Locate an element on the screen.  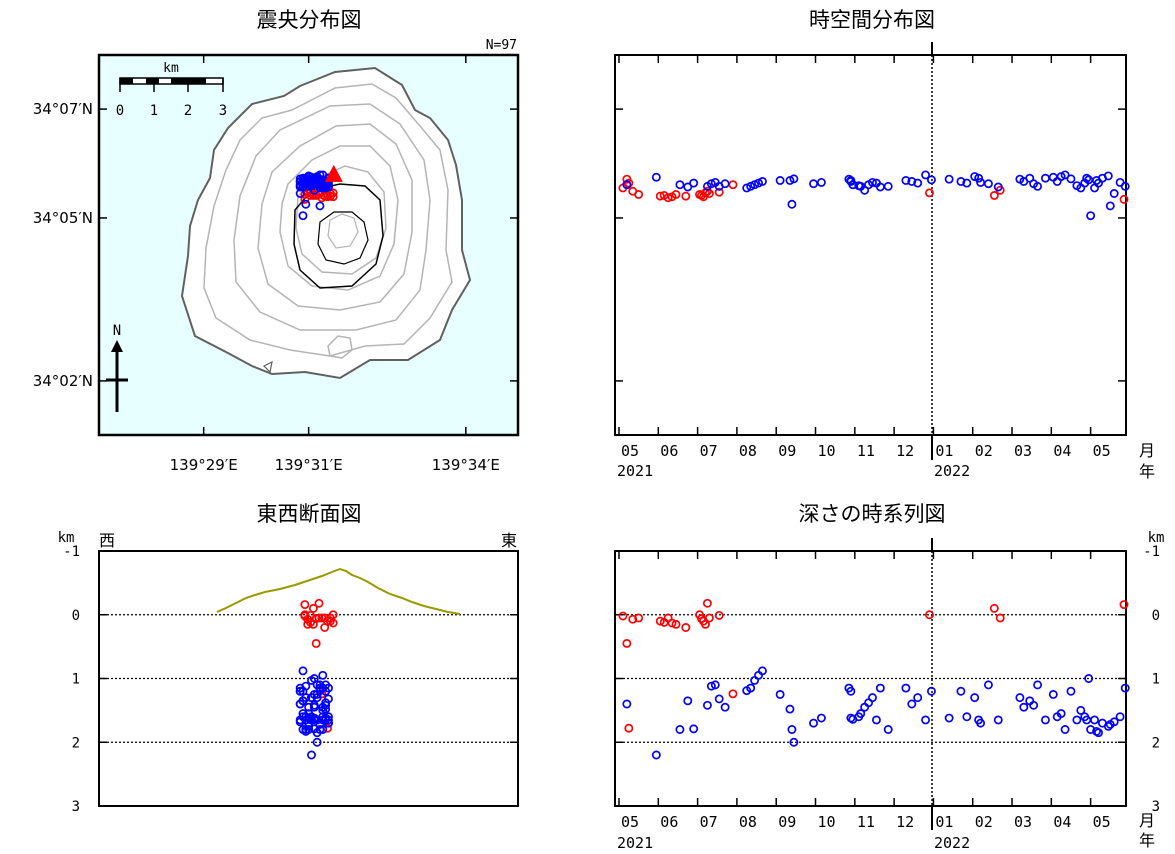
shallow-map-point is located at coordinates (333, 193).